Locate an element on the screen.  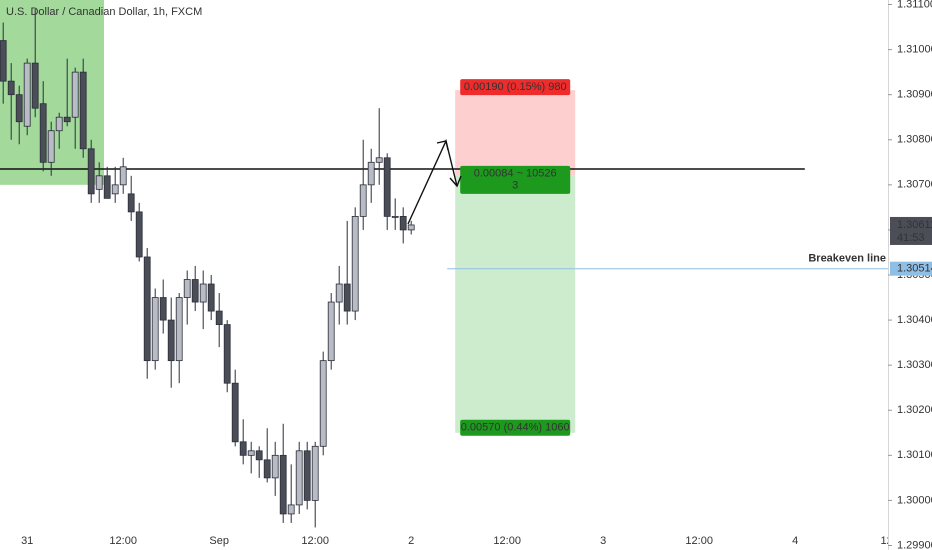
arrow-drawing is located at coordinates (434, 181).